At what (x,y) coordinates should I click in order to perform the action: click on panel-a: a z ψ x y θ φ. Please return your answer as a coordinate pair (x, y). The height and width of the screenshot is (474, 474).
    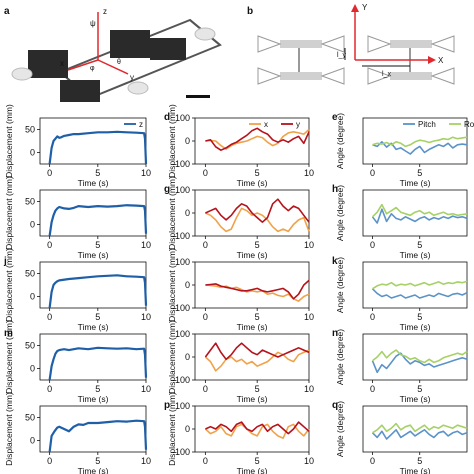
    Looking at the image, I should click on (117, 54).